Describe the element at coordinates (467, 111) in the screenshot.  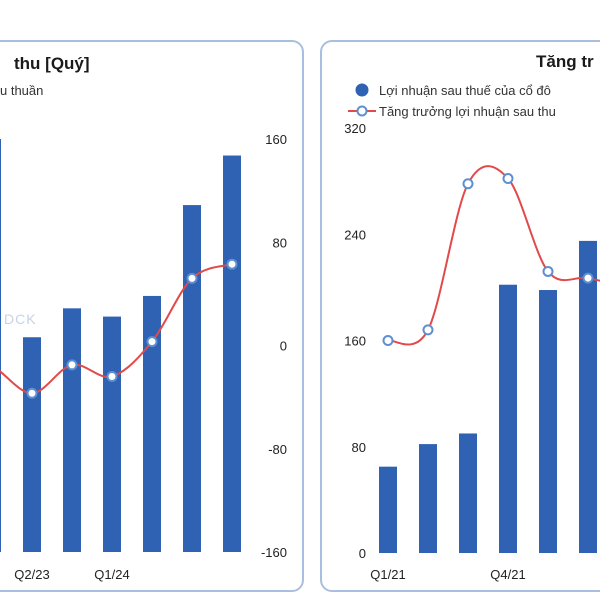
I see `right-legend-line-label: Tăng trưởng lợi nhuận sau thu` at that location.